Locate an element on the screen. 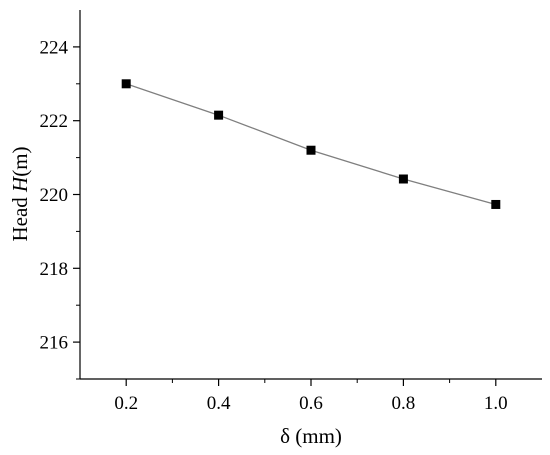 Image resolution: width=550 pixels, height=455 pixels. y-tick-label: 218 is located at coordinates (54, 269).